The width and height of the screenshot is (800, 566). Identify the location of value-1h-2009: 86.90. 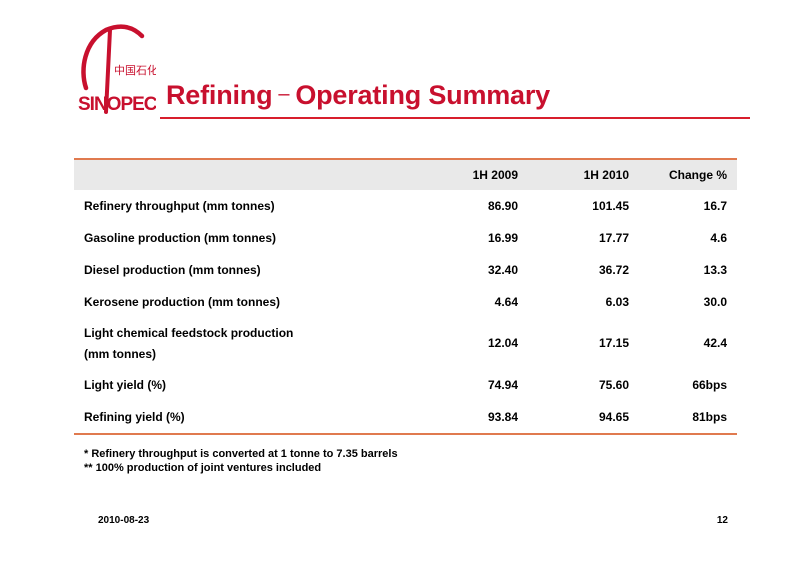
(502, 206).